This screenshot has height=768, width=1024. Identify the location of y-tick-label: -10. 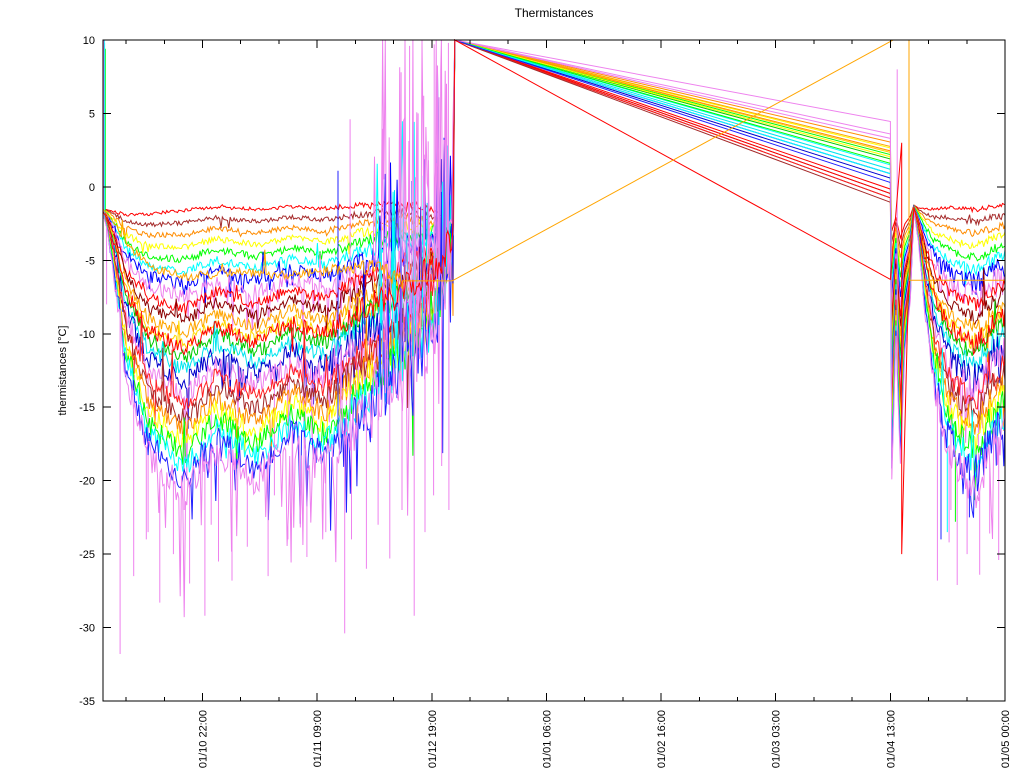
(87, 335).